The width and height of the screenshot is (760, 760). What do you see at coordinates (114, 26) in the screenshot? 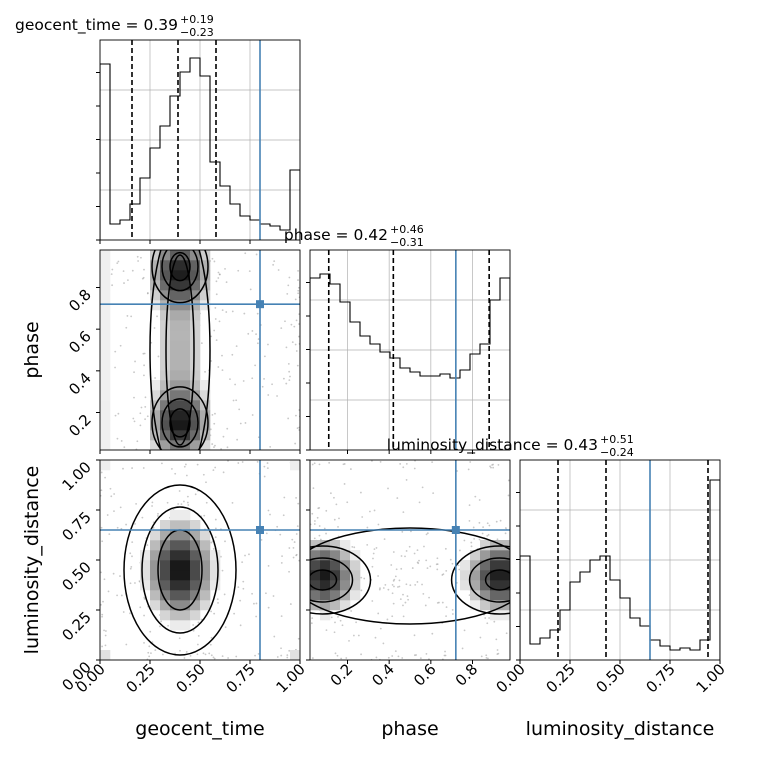
I see `panel-title: geocent_time = 0.39 +0.19−0.23` at bounding box center [114, 26].